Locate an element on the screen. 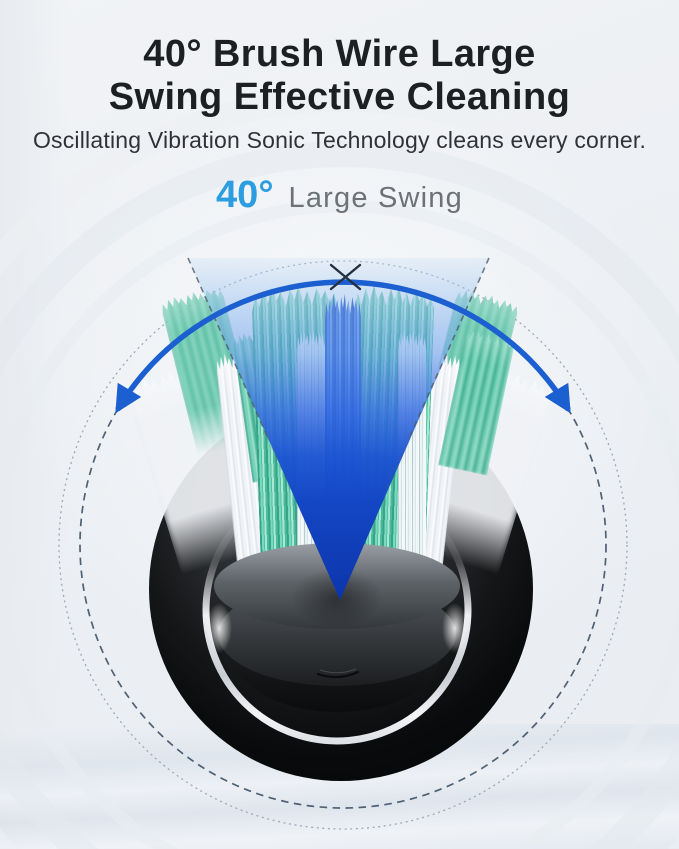 The image size is (679, 849). swing-cone-edge-left-fade is located at coordinates (279, 463).